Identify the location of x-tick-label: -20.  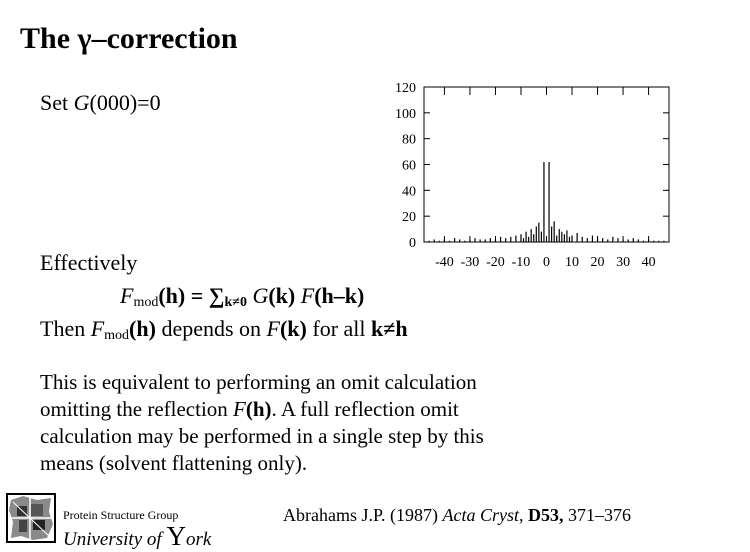
(495, 262).